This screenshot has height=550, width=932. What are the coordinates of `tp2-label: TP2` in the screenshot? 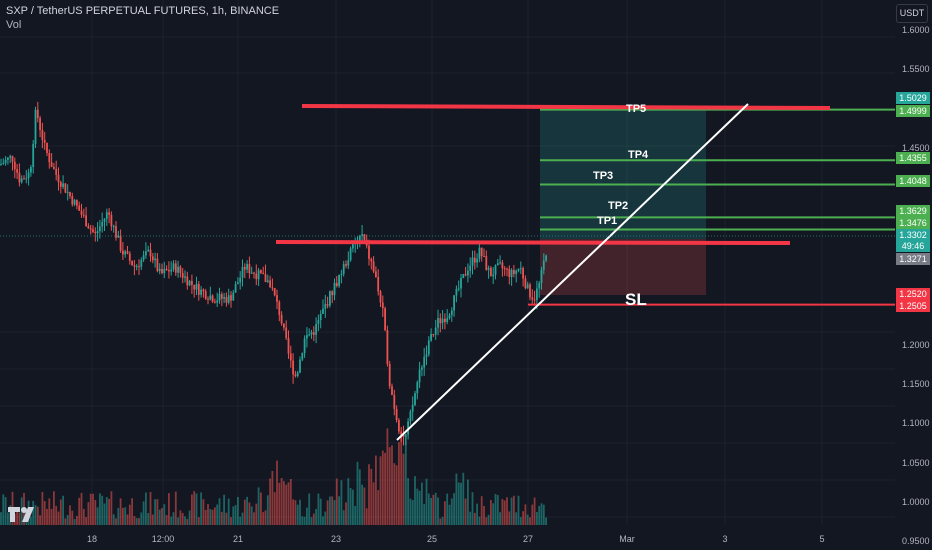 It's located at (618, 206).